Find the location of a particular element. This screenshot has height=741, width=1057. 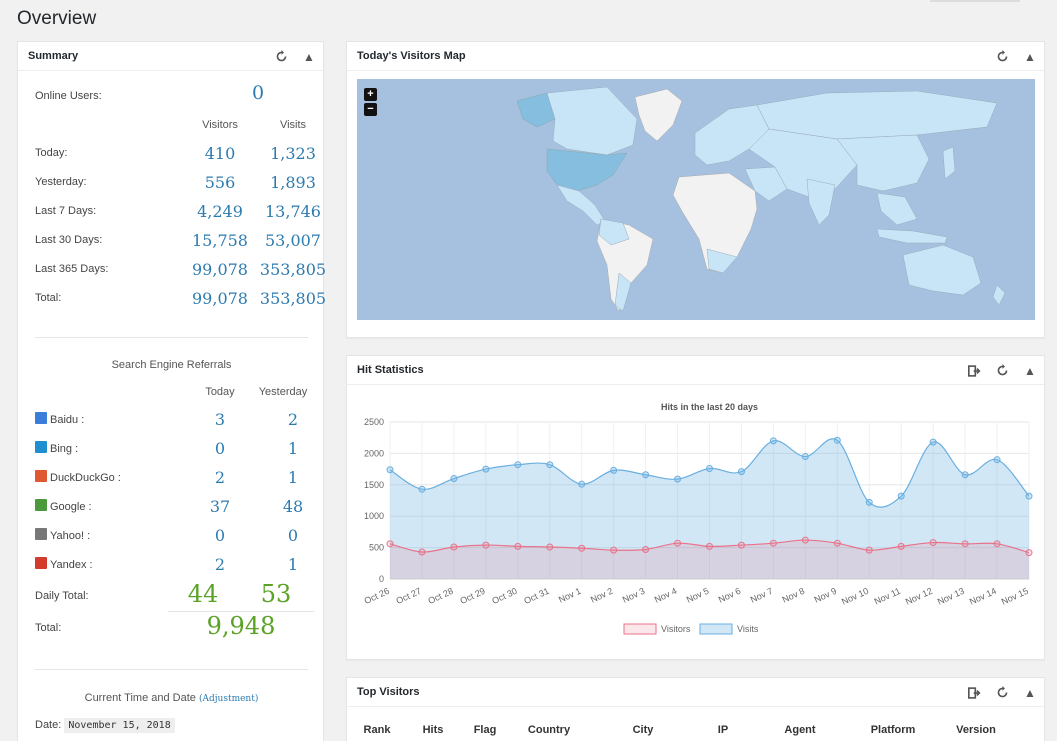

x-tick-label: Nov 1 is located at coordinates (570, 595).